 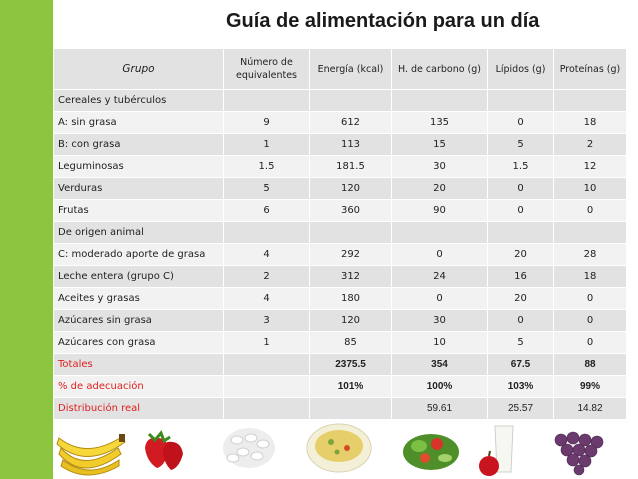 What do you see at coordinates (520, 276) in the screenshot?
I see `row-value: 16` at bounding box center [520, 276].